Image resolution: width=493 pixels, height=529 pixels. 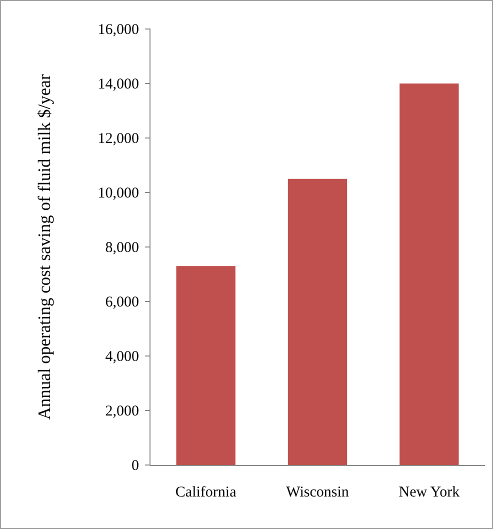 What do you see at coordinates (118, 193) in the screenshot?
I see `y-tick-label: 10,000` at bounding box center [118, 193].